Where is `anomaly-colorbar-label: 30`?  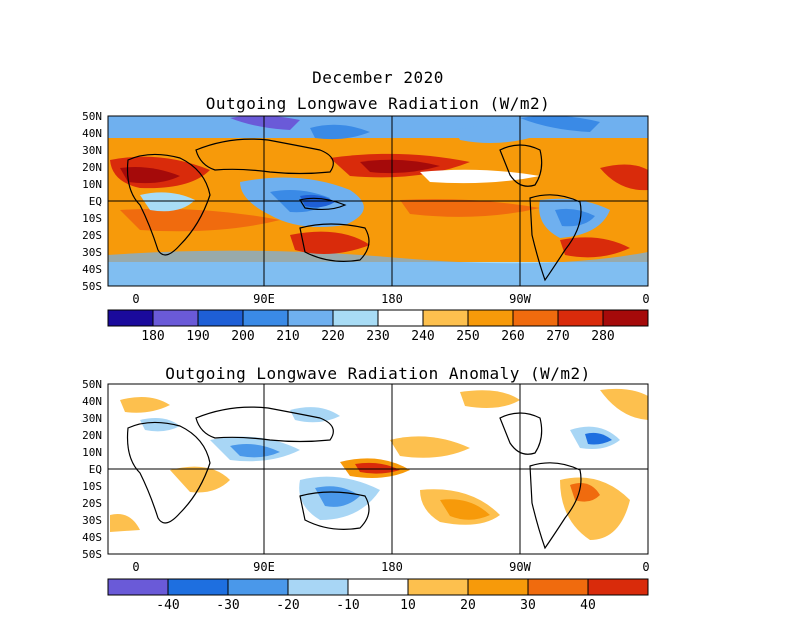 anomaly-colorbar-label: 30 is located at coordinates (528, 605).